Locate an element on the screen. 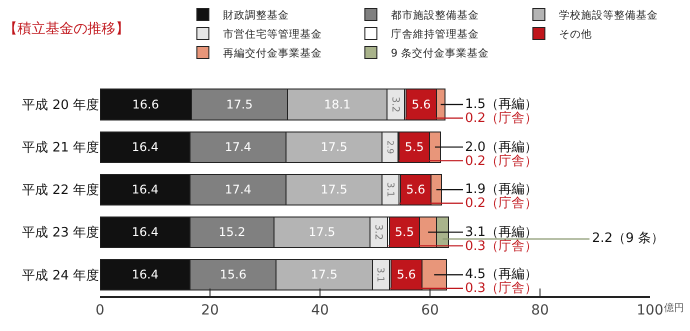 The image size is (690, 331). data-label: 15.6 is located at coordinates (233, 275).